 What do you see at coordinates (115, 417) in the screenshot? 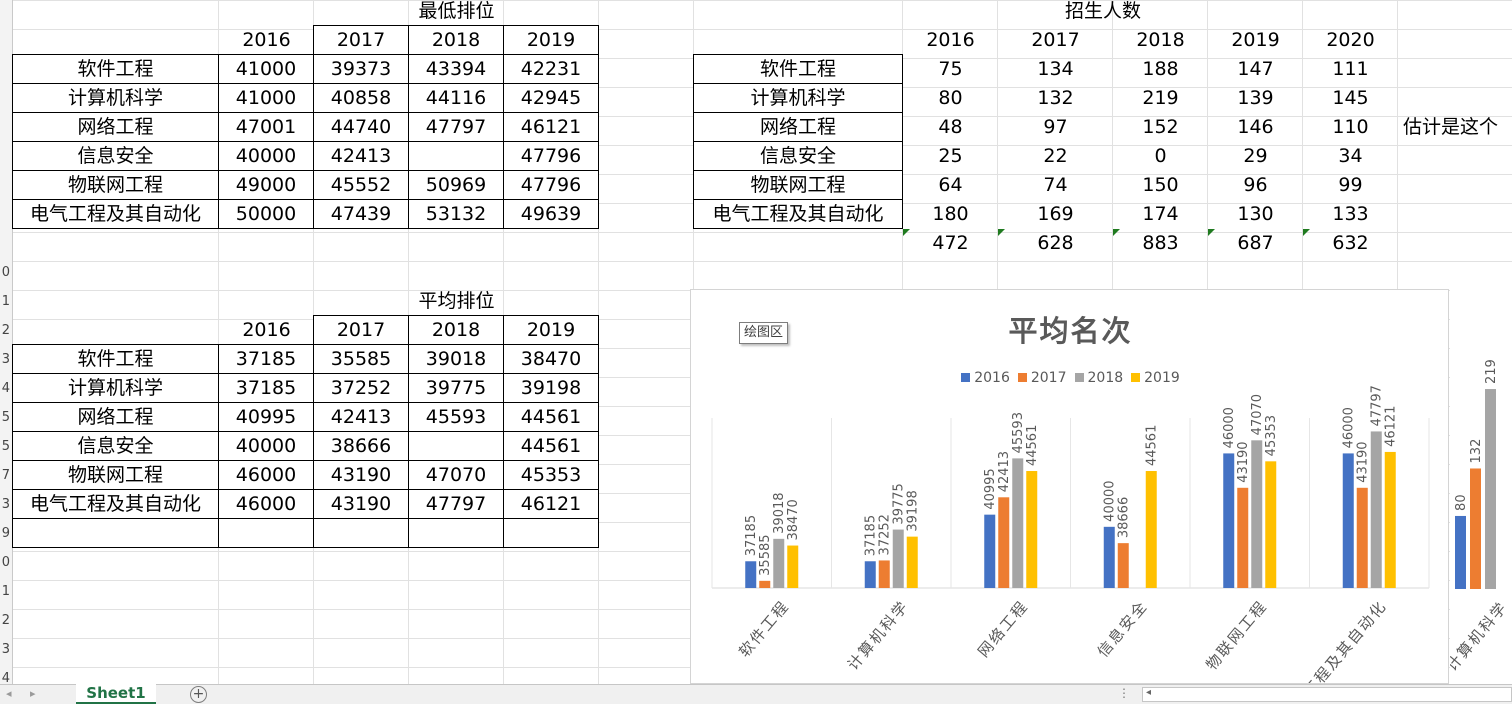
I see `avg_rank-row-label: 网络工程` at bounding box center [115, 417].